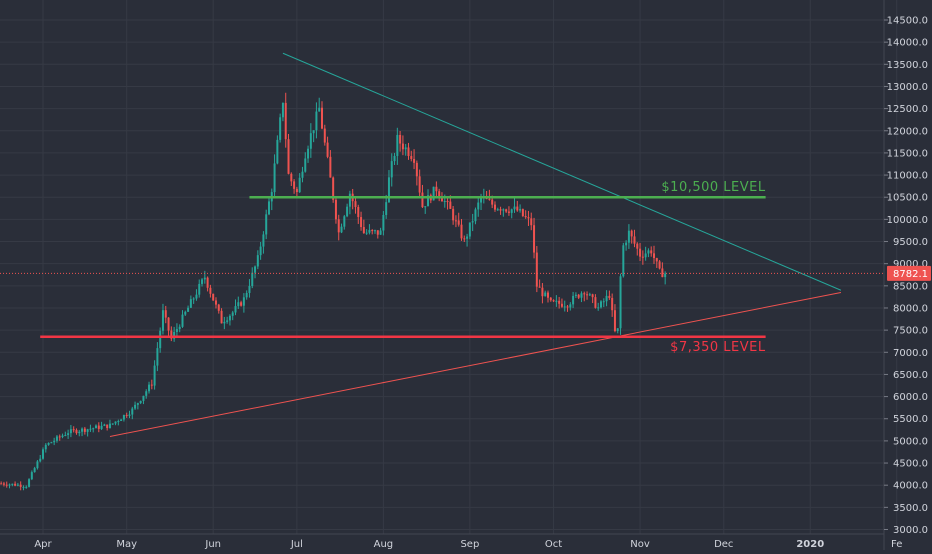  What do you see at coordinates (896, 544) in the screenshot?
I see `time-tick-label: Fe` at bounding box center [896, 544].